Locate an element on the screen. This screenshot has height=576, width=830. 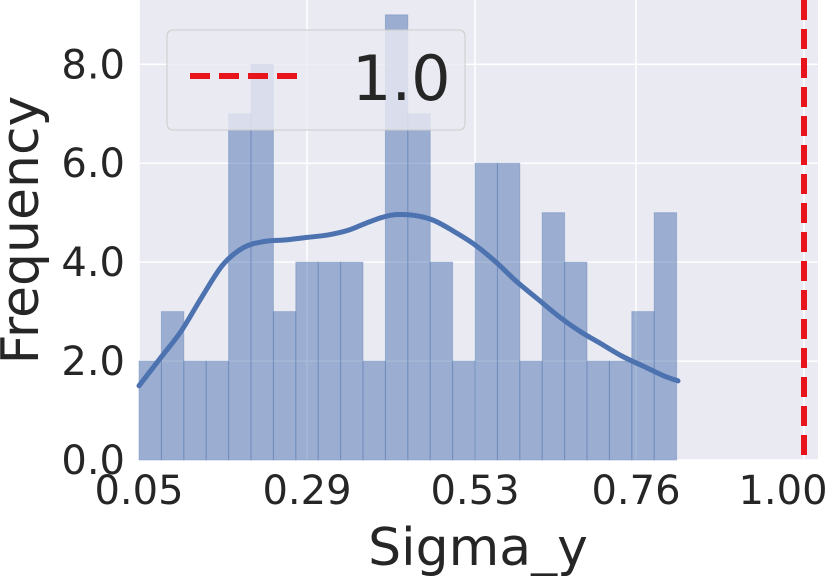
y-tick-label-2: 4.0 is located at coordinates (93, 263).